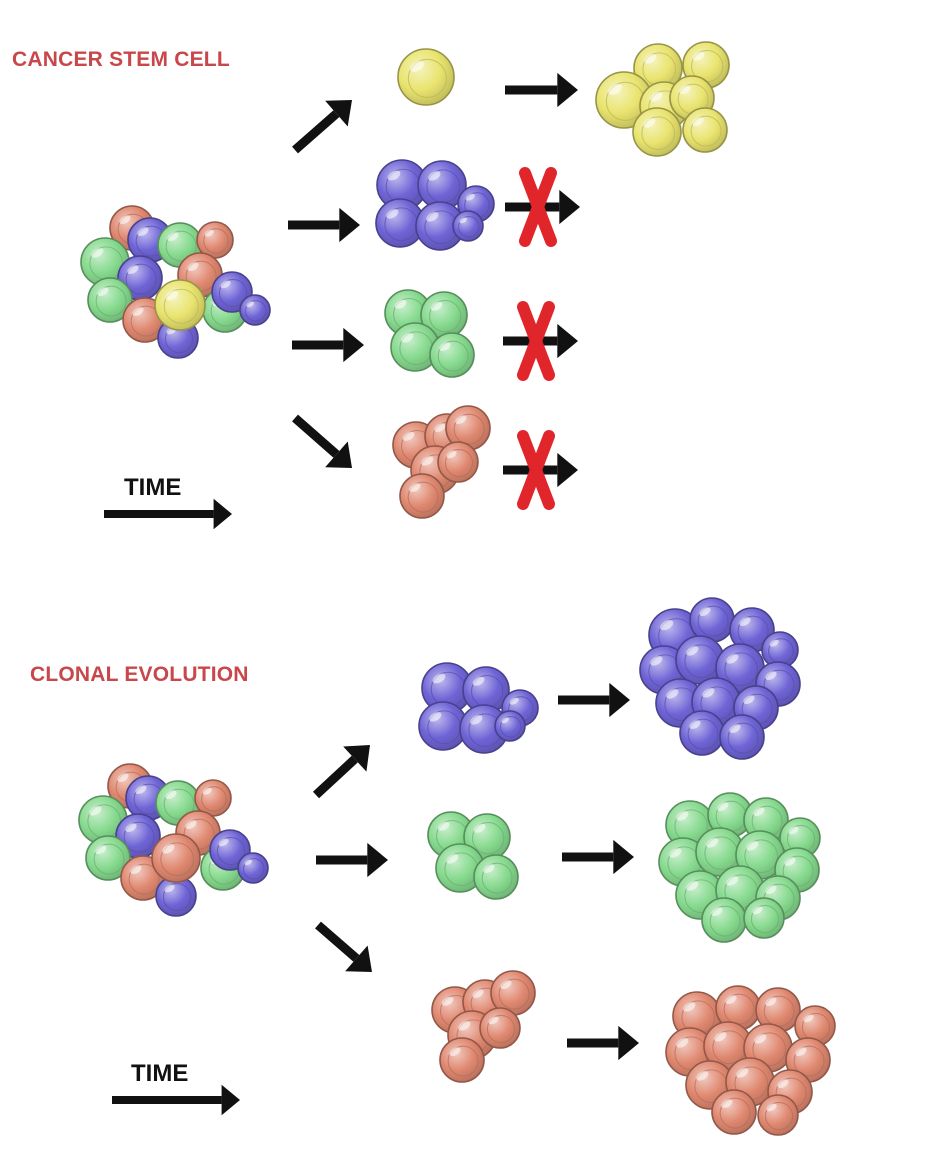 The height and width of the screenshot is (1170, 944). I want to click on mixed-tumor-bottom, so click(173, 840).